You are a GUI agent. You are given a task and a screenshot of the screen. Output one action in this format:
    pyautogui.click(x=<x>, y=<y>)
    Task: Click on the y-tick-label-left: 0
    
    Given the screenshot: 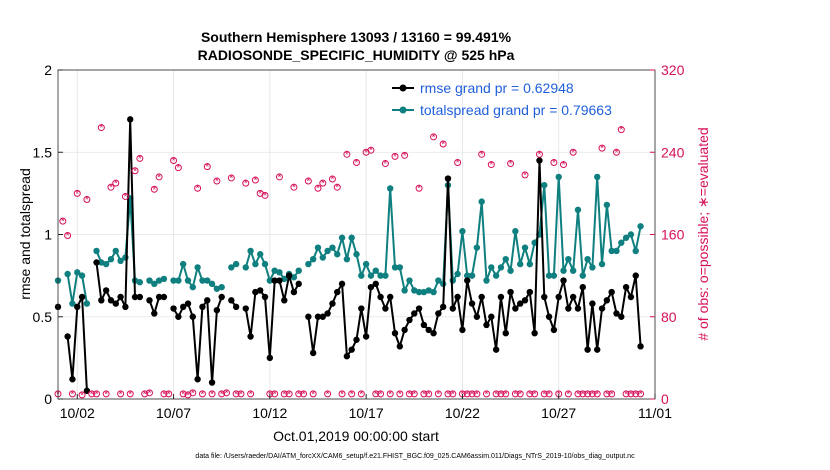 What is the action you would take?
    pyautogui.click(x=48, y=399)
    